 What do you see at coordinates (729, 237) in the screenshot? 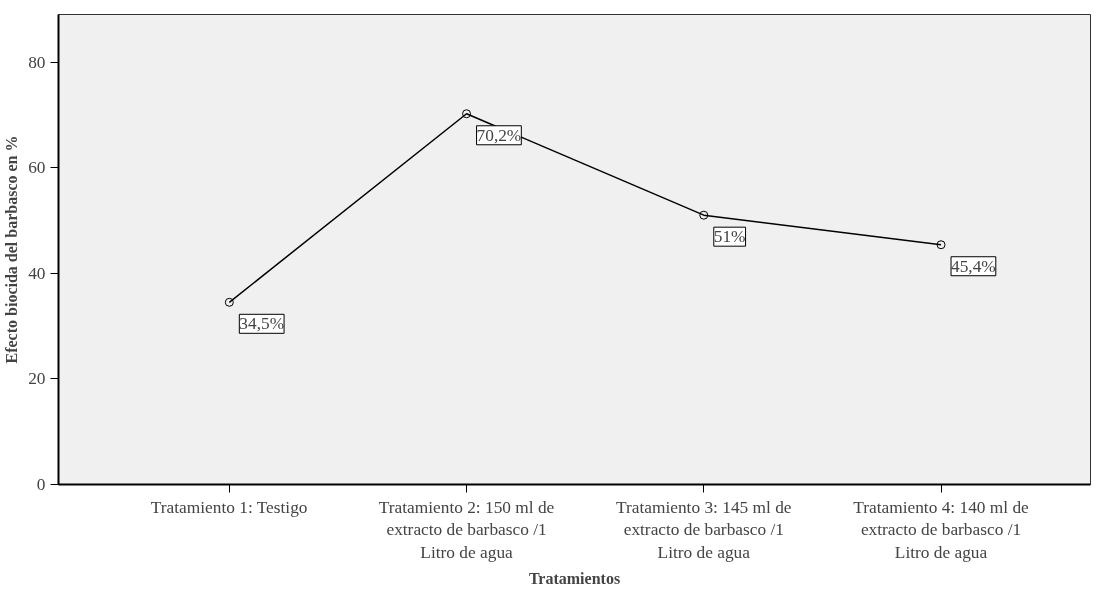
I see `data-label: 51%` at bounding box center [729, 237].